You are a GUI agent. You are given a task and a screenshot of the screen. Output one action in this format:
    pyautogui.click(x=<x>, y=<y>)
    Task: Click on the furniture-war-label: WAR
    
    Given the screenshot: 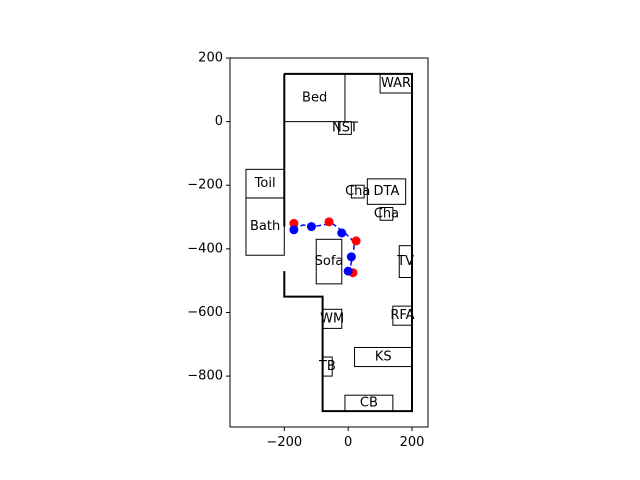 What is the action you would take?
    pyautogui.click(x=396, y=83)
    